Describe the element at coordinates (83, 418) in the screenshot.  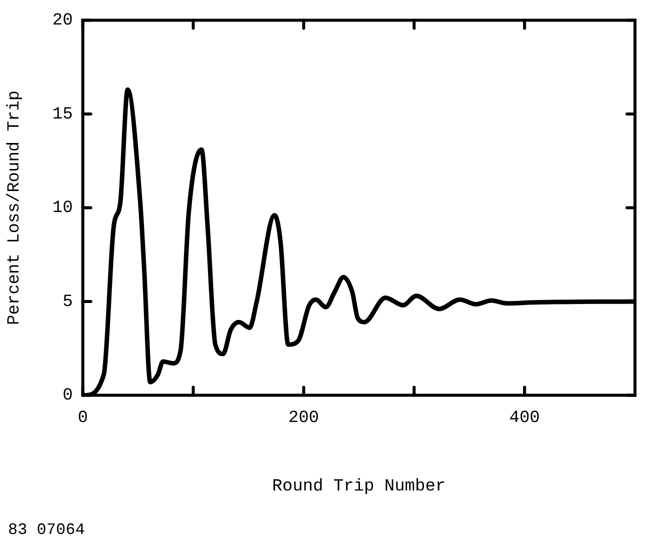
I see `x-tick-label: 0` at that location.